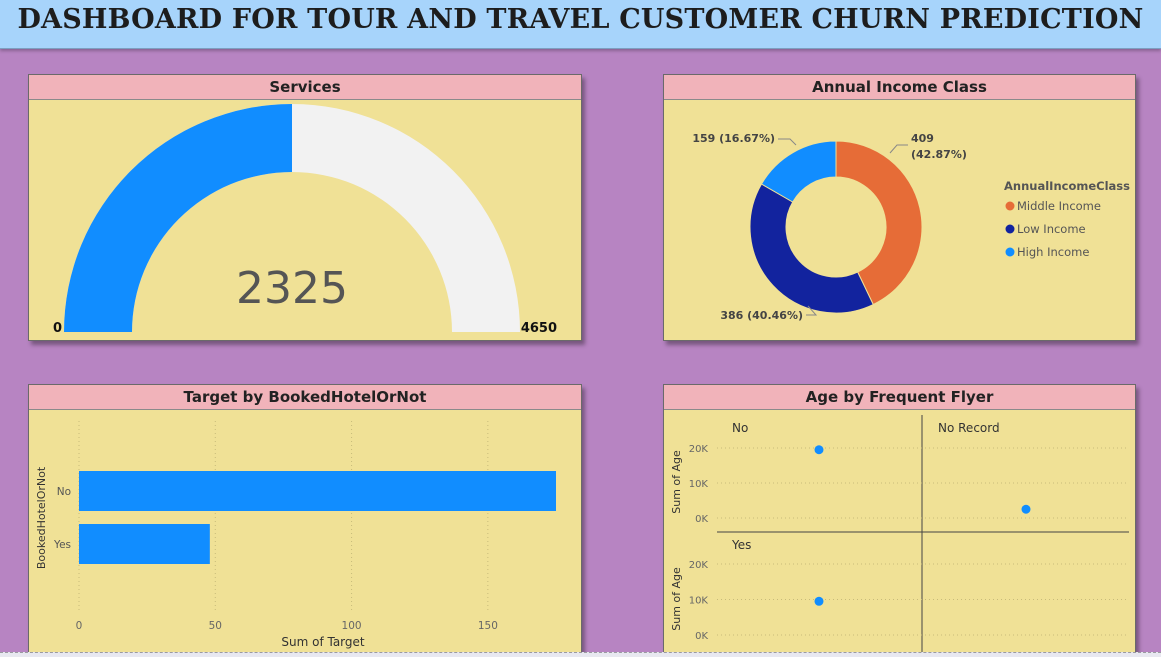  What do you see at coordinates (305, 397) in the screenshot?
I see `target-title: Target by BookedHotelOrNot` at bounding box center [305, 397].